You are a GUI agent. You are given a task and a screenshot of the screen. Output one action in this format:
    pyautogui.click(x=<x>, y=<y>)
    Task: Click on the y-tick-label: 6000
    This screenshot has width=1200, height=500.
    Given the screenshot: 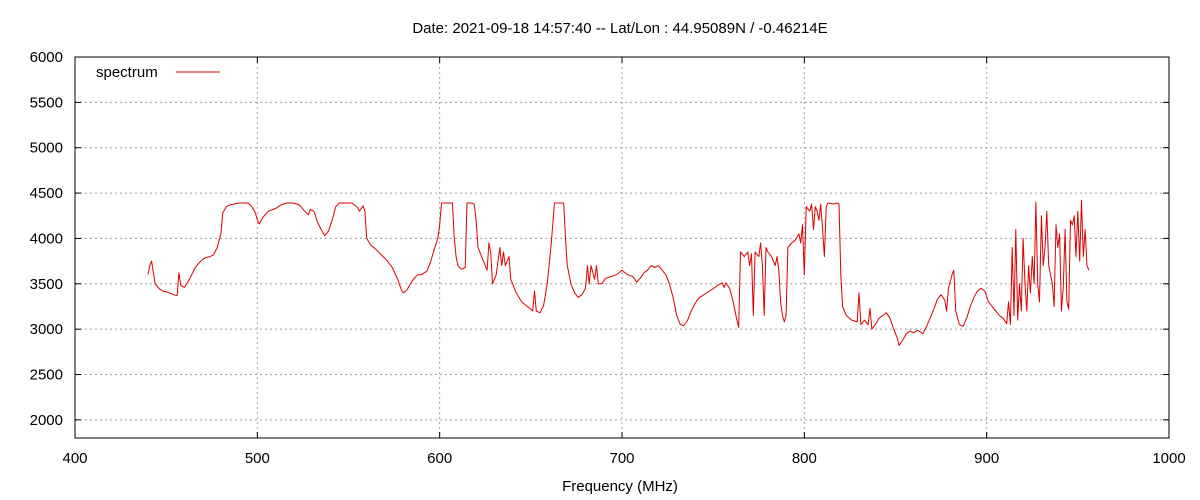 What is the action you would take?
    pyautogui.click(x=46, y=57)
    